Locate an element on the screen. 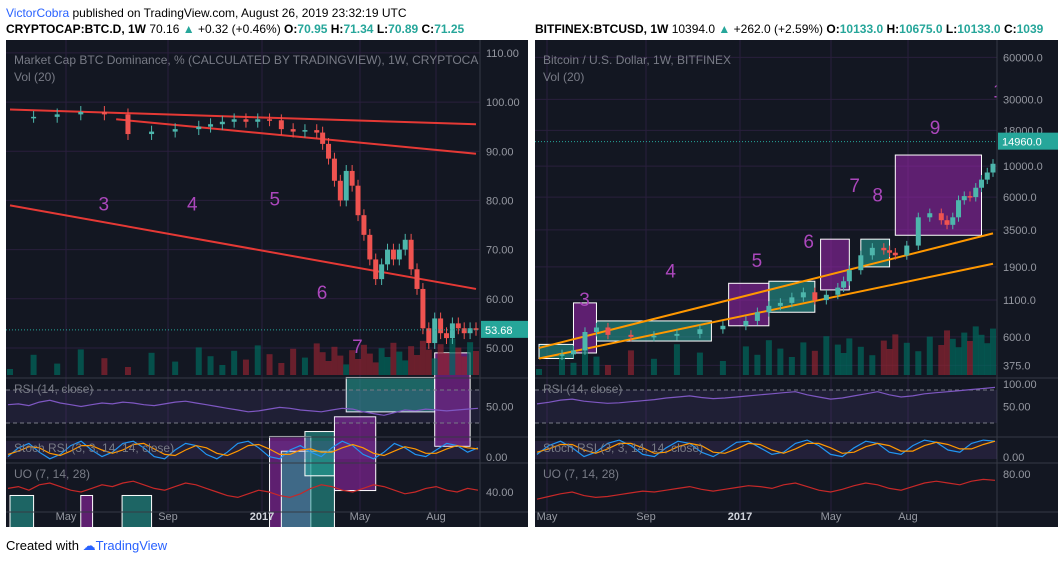  price-tick: 6000.0 is located at coordinates (1020, 198).